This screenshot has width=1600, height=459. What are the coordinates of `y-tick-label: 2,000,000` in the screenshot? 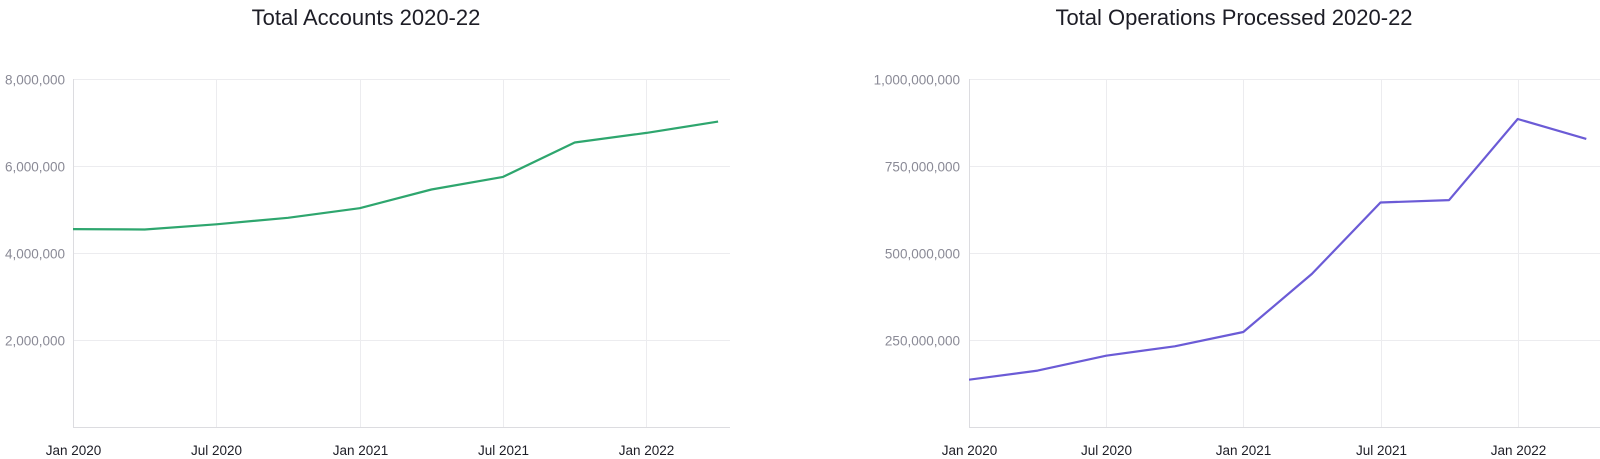 It's located at (35, 341).